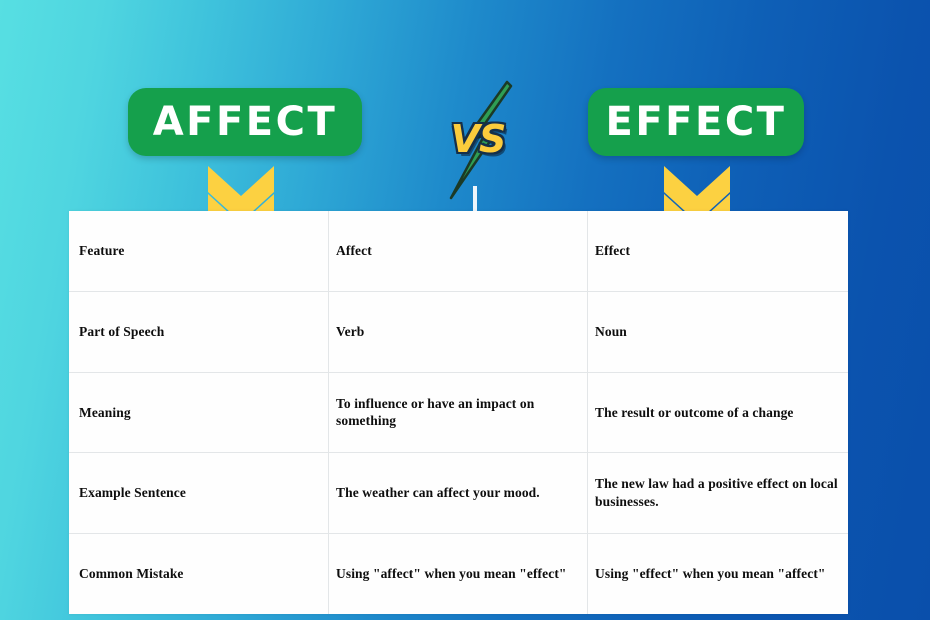  Describe the element at coordinates (199, 412) in the screenshot. I see `cell-feature: Meaning` at that location.